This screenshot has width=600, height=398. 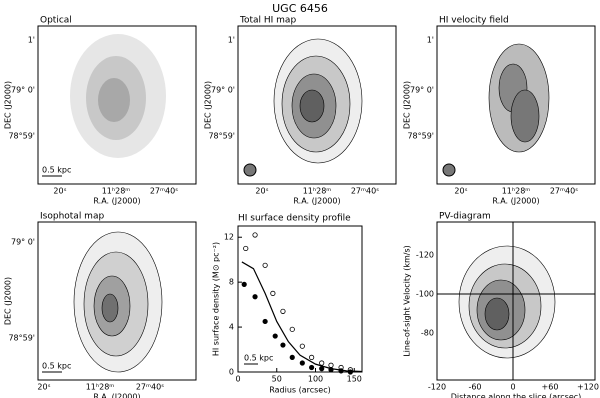 I want to click on chart-title: HI surface density profile, so click(x=294, y=219).